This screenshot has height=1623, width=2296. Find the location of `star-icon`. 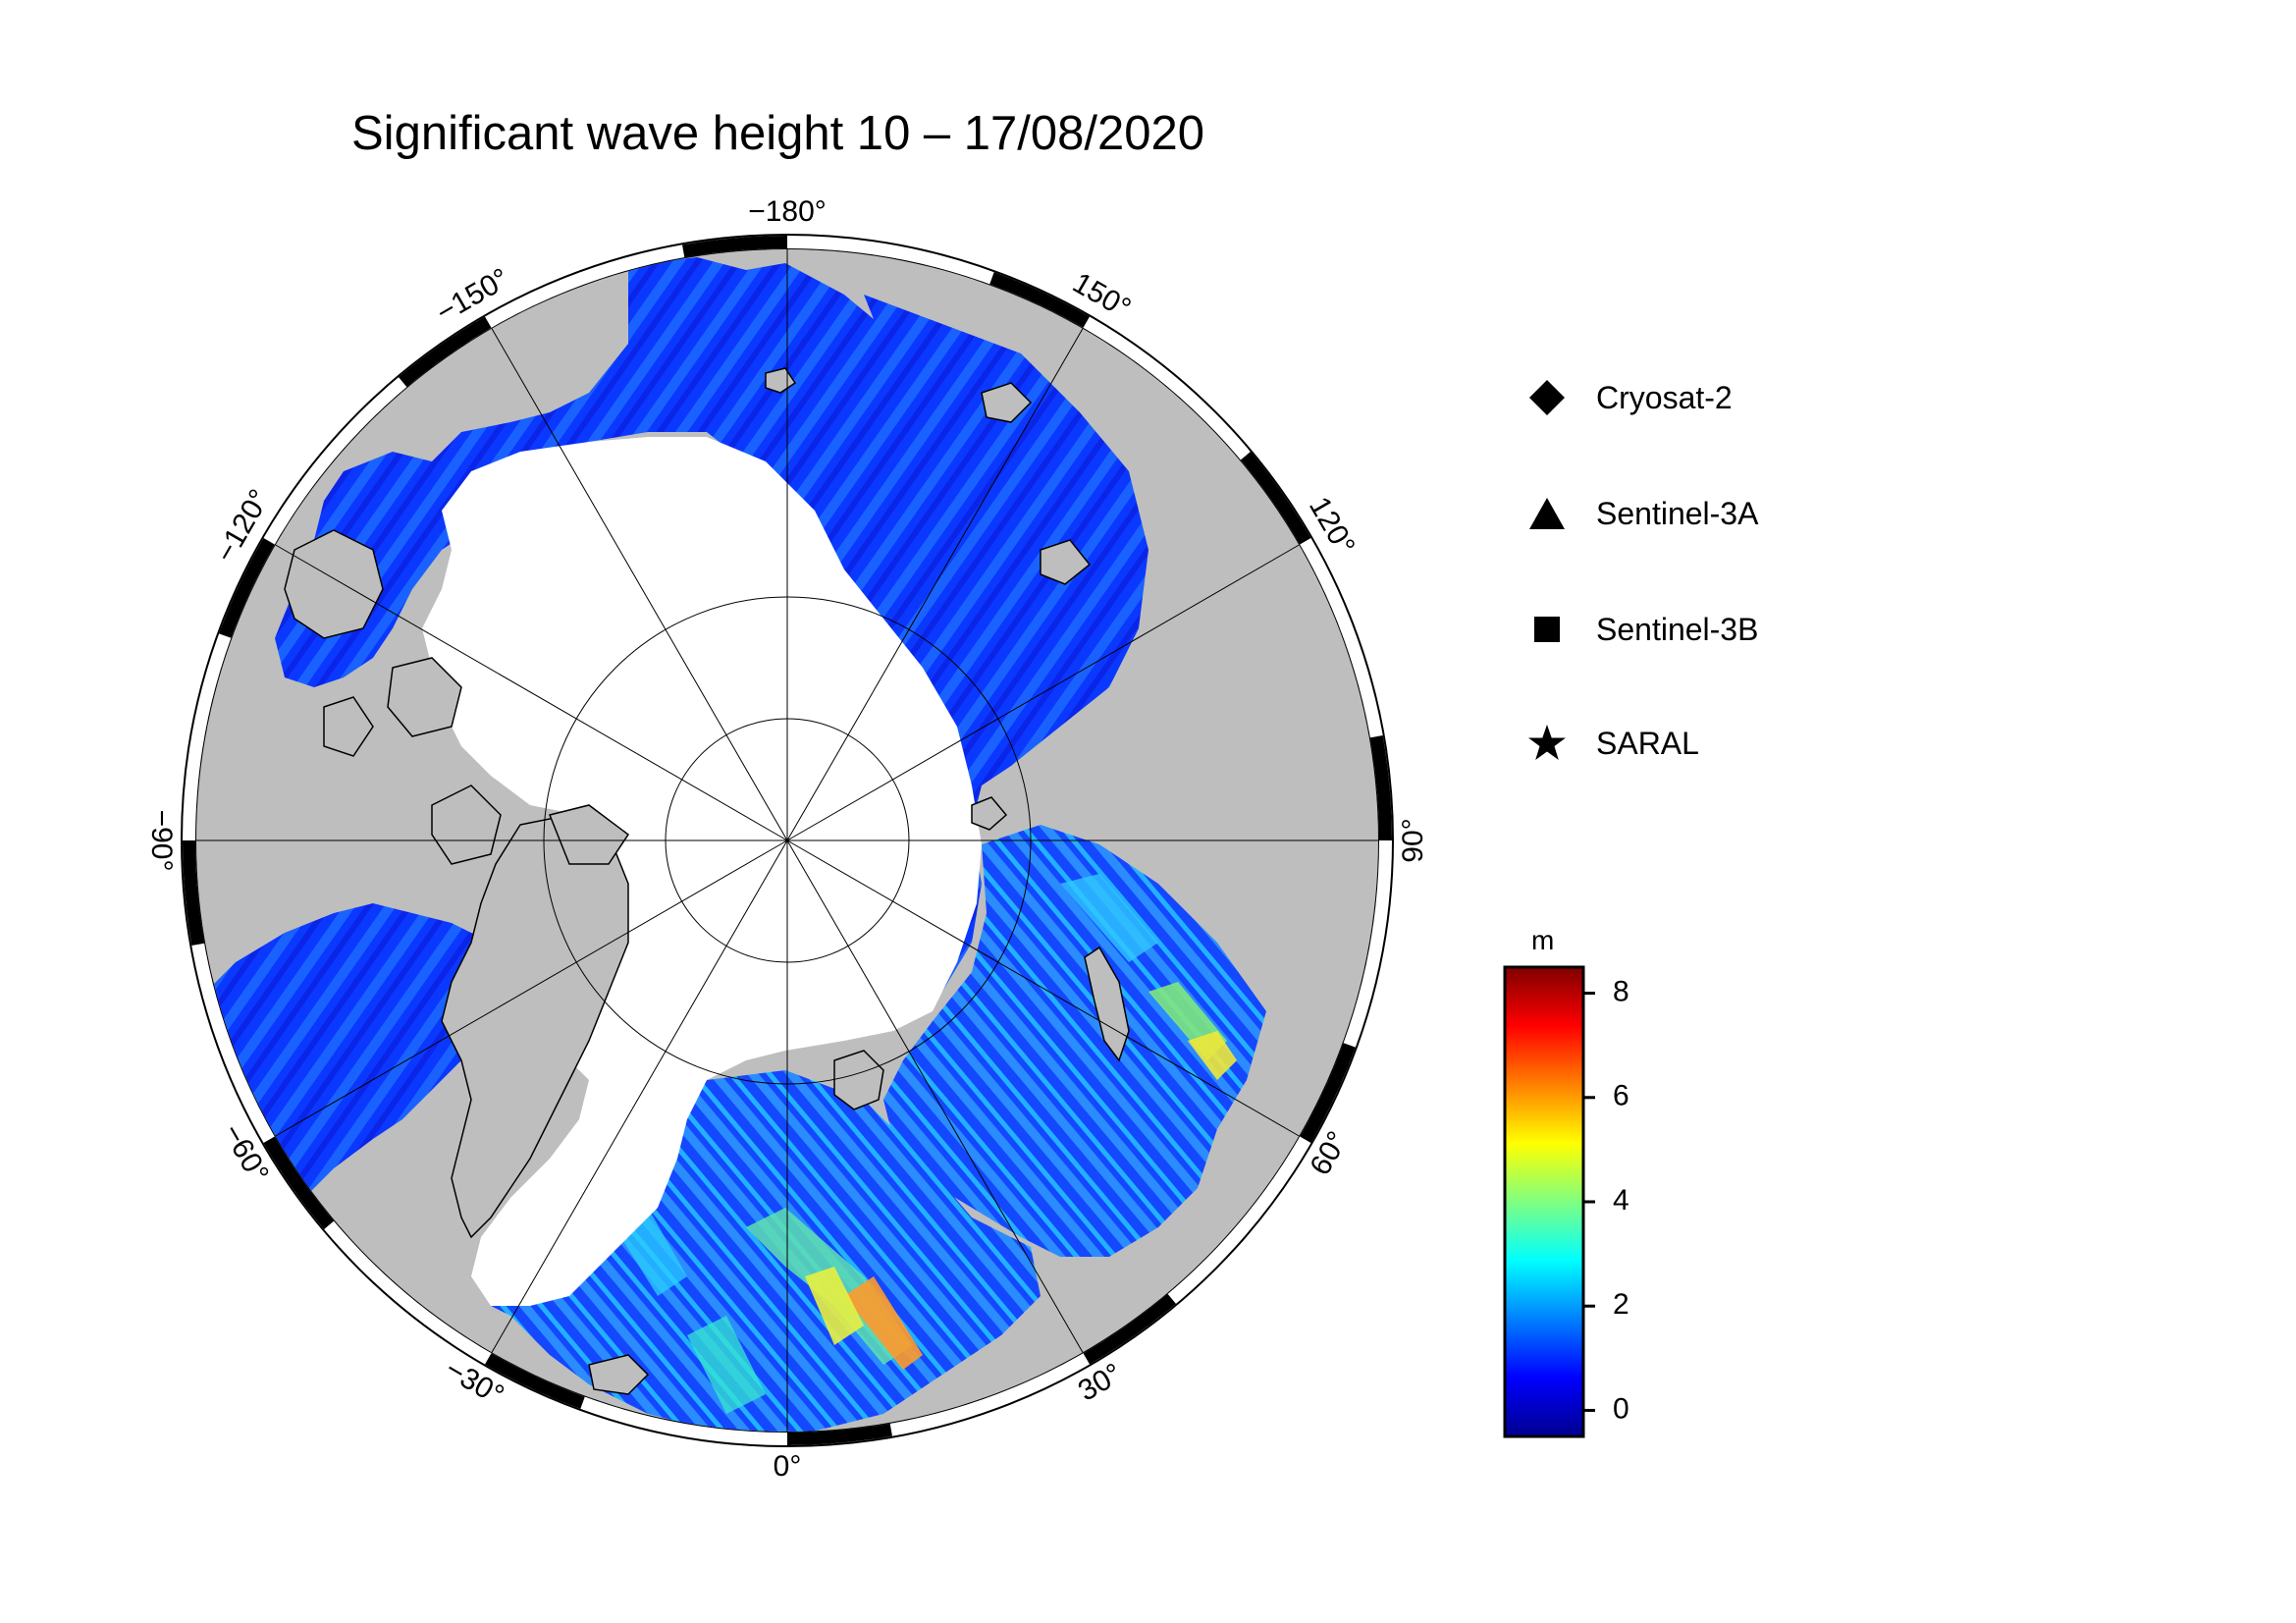

star-icon is located at coordinates (1547, 742).